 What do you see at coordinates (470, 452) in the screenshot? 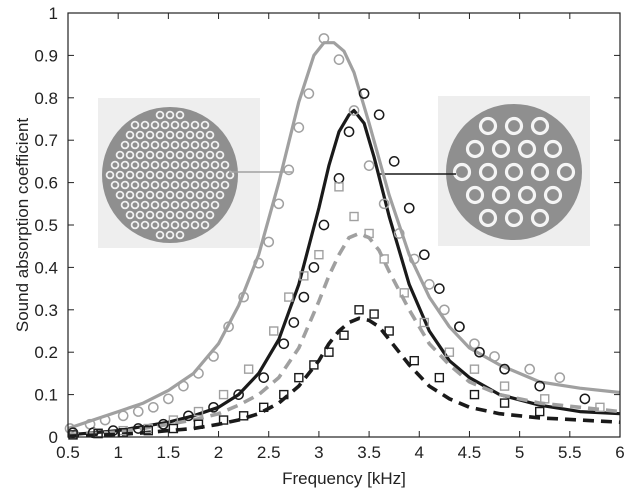
I see `x-tick-label: 4.5` at bounding box center [470, 452].